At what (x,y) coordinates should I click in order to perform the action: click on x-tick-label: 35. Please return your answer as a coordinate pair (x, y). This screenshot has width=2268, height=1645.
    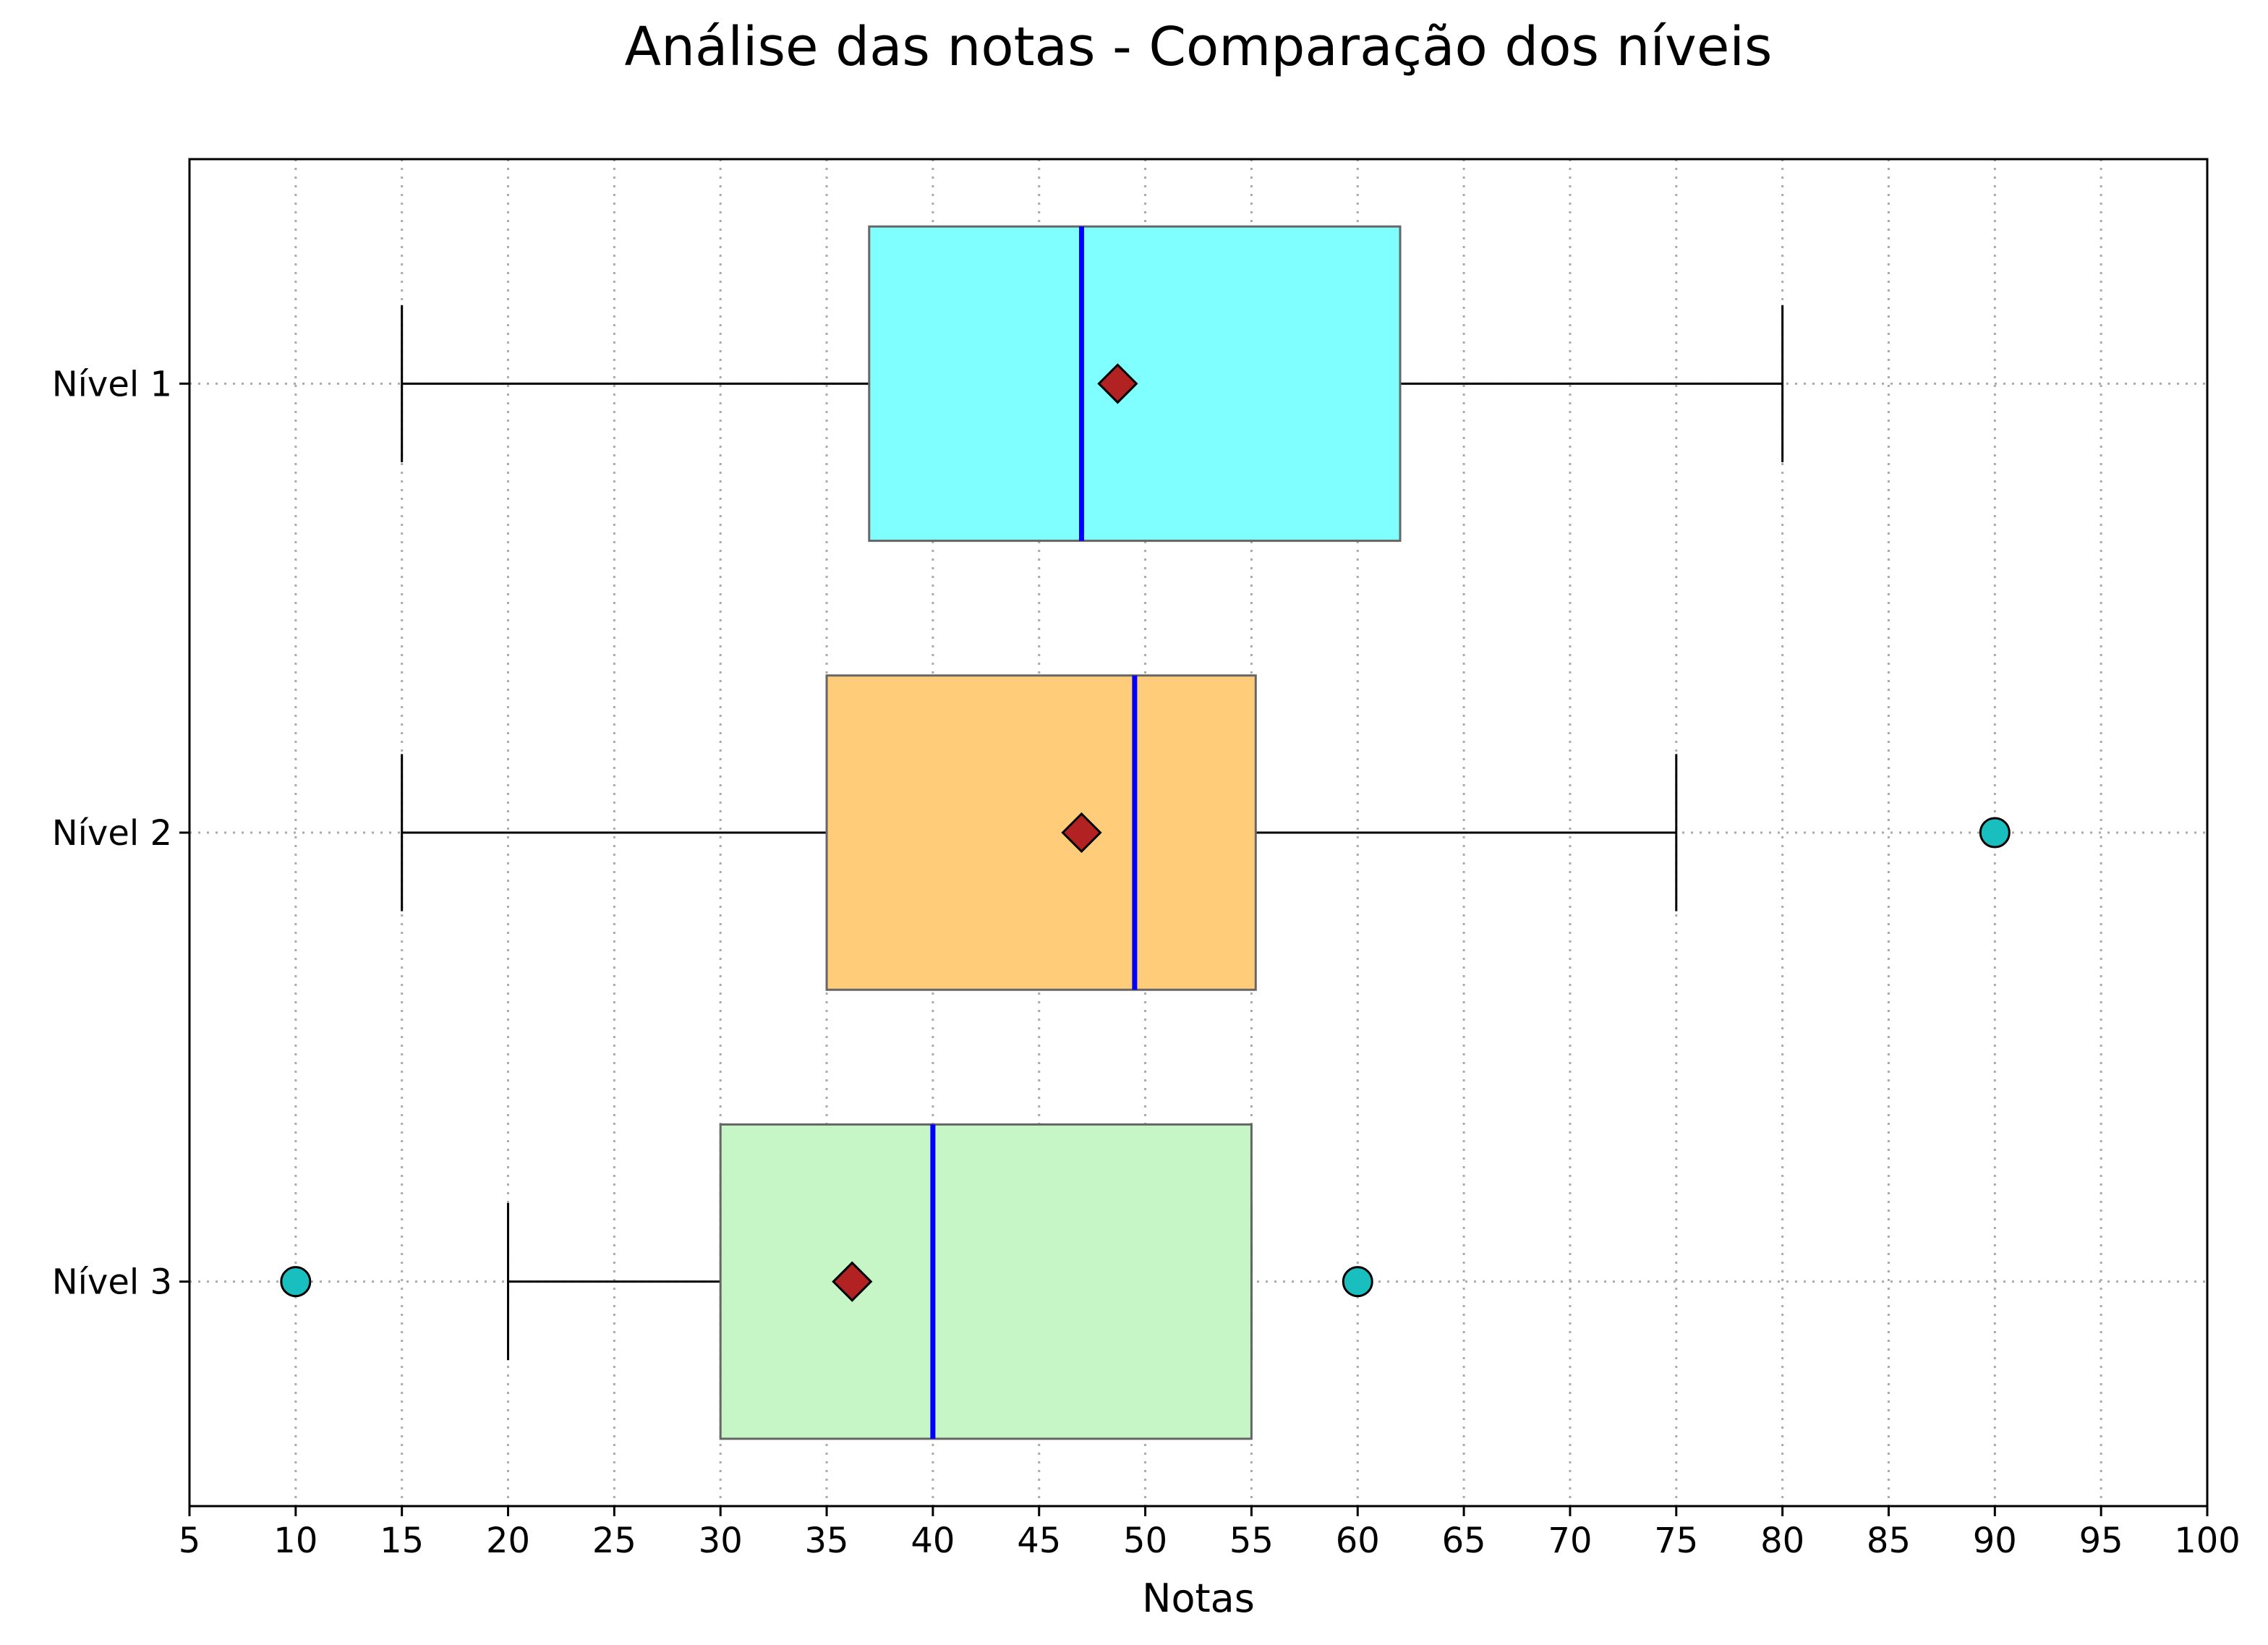
    Looking at the image, I should click on (827, 1541).